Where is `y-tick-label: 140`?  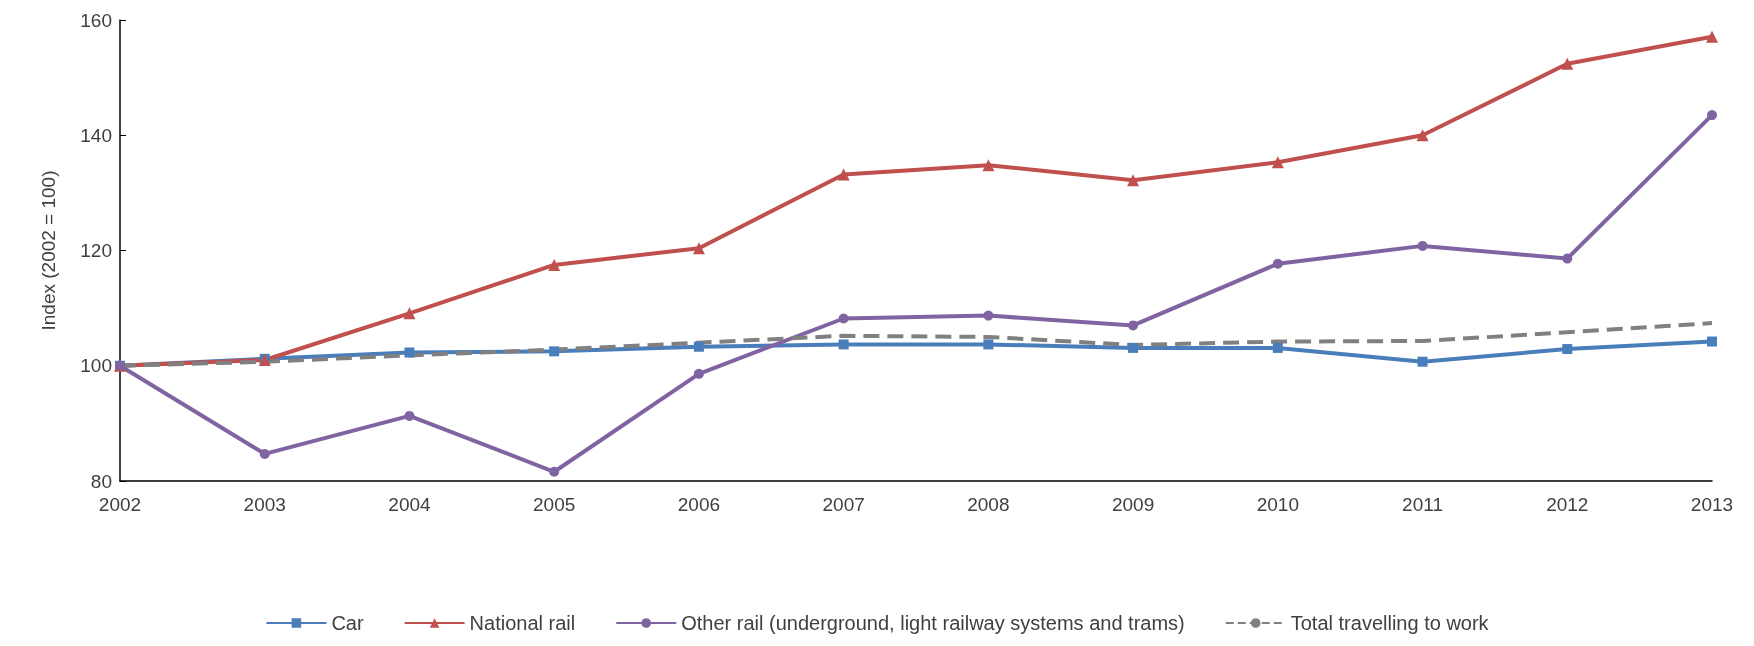 y-tick-label: 140 is located at coordinates (96, 135).